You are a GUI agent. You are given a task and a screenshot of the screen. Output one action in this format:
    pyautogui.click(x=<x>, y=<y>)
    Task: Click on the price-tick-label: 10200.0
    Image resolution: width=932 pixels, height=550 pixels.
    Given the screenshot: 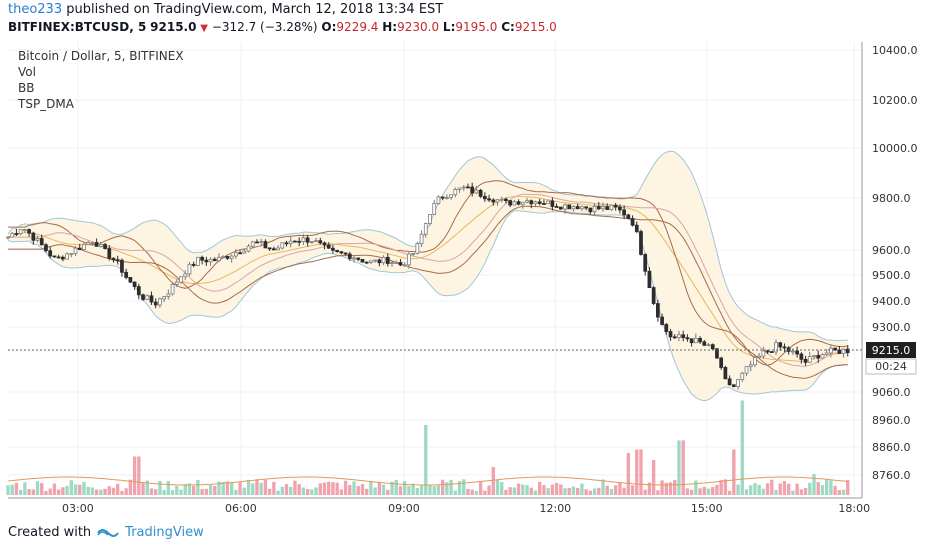 What is the action you would take?
    pyautogui.click(x=895, y=100)
    